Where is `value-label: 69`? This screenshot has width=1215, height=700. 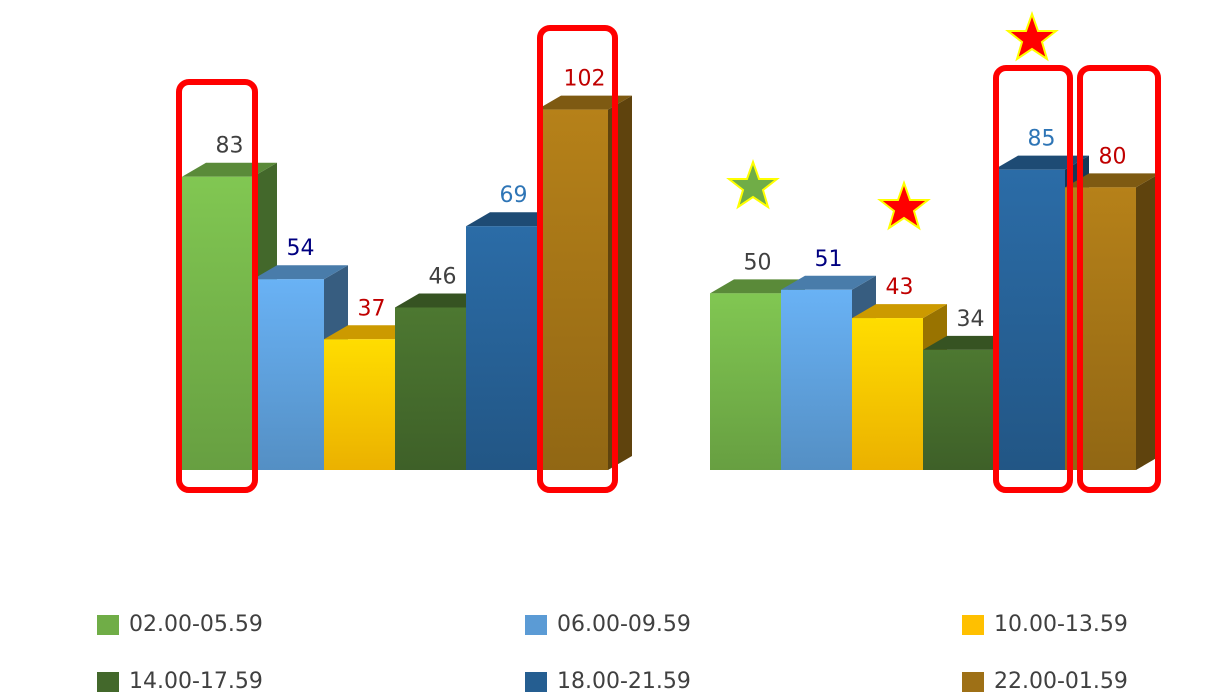
value-label: 69 is located at coordinates (514, 195).